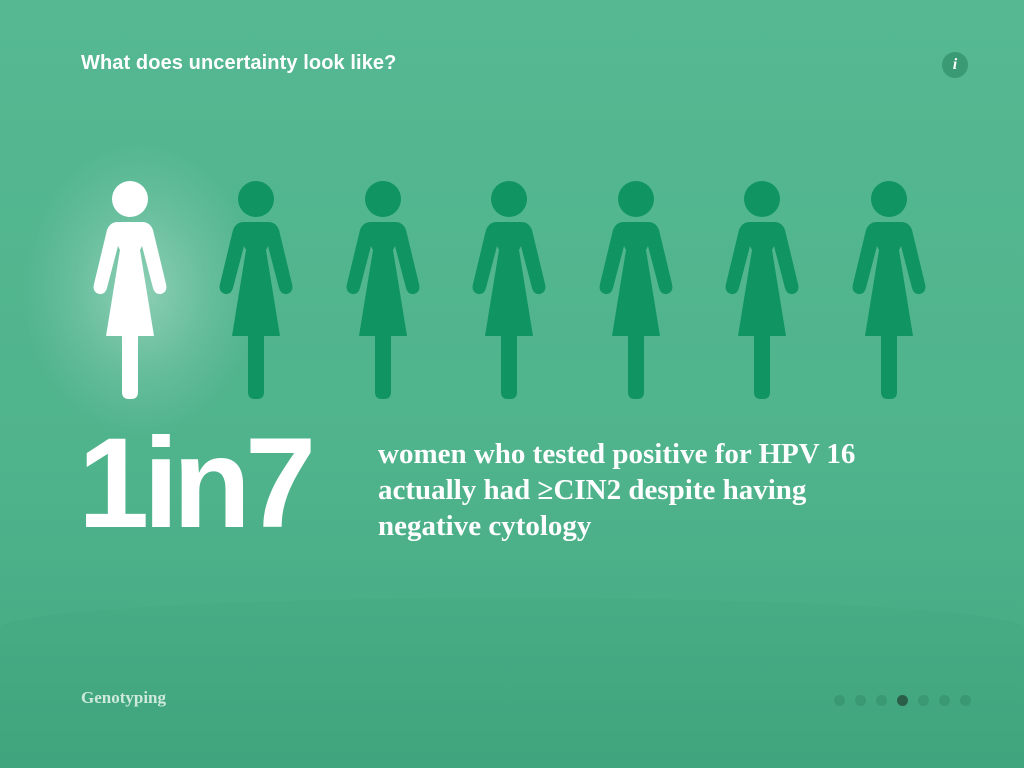  I want to click on stat-line: negative cytology, so click(485, 526).